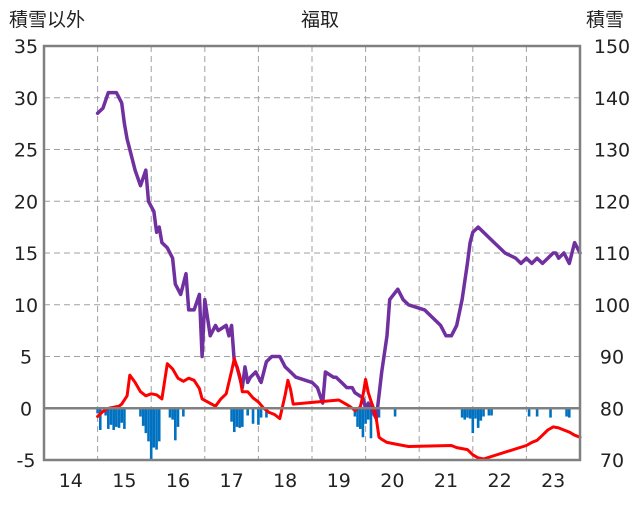 This screenshot has width=636, height=505. Describe the element at coordinates (446, 481) in the screenshot. I see `x-tick-label: 21` at that location.